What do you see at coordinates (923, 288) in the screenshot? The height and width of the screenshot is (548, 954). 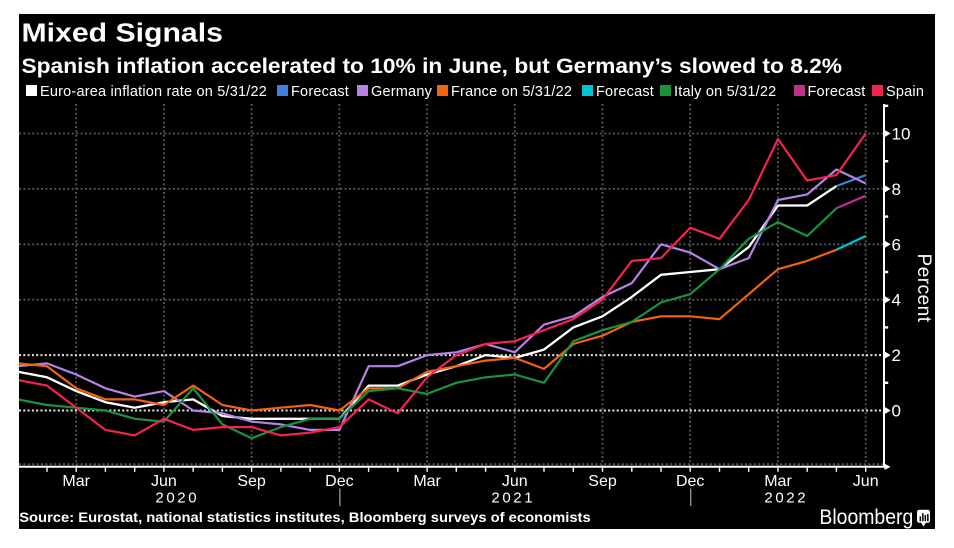 I see `svg-text: Percent` at bounding box center [923, 288].